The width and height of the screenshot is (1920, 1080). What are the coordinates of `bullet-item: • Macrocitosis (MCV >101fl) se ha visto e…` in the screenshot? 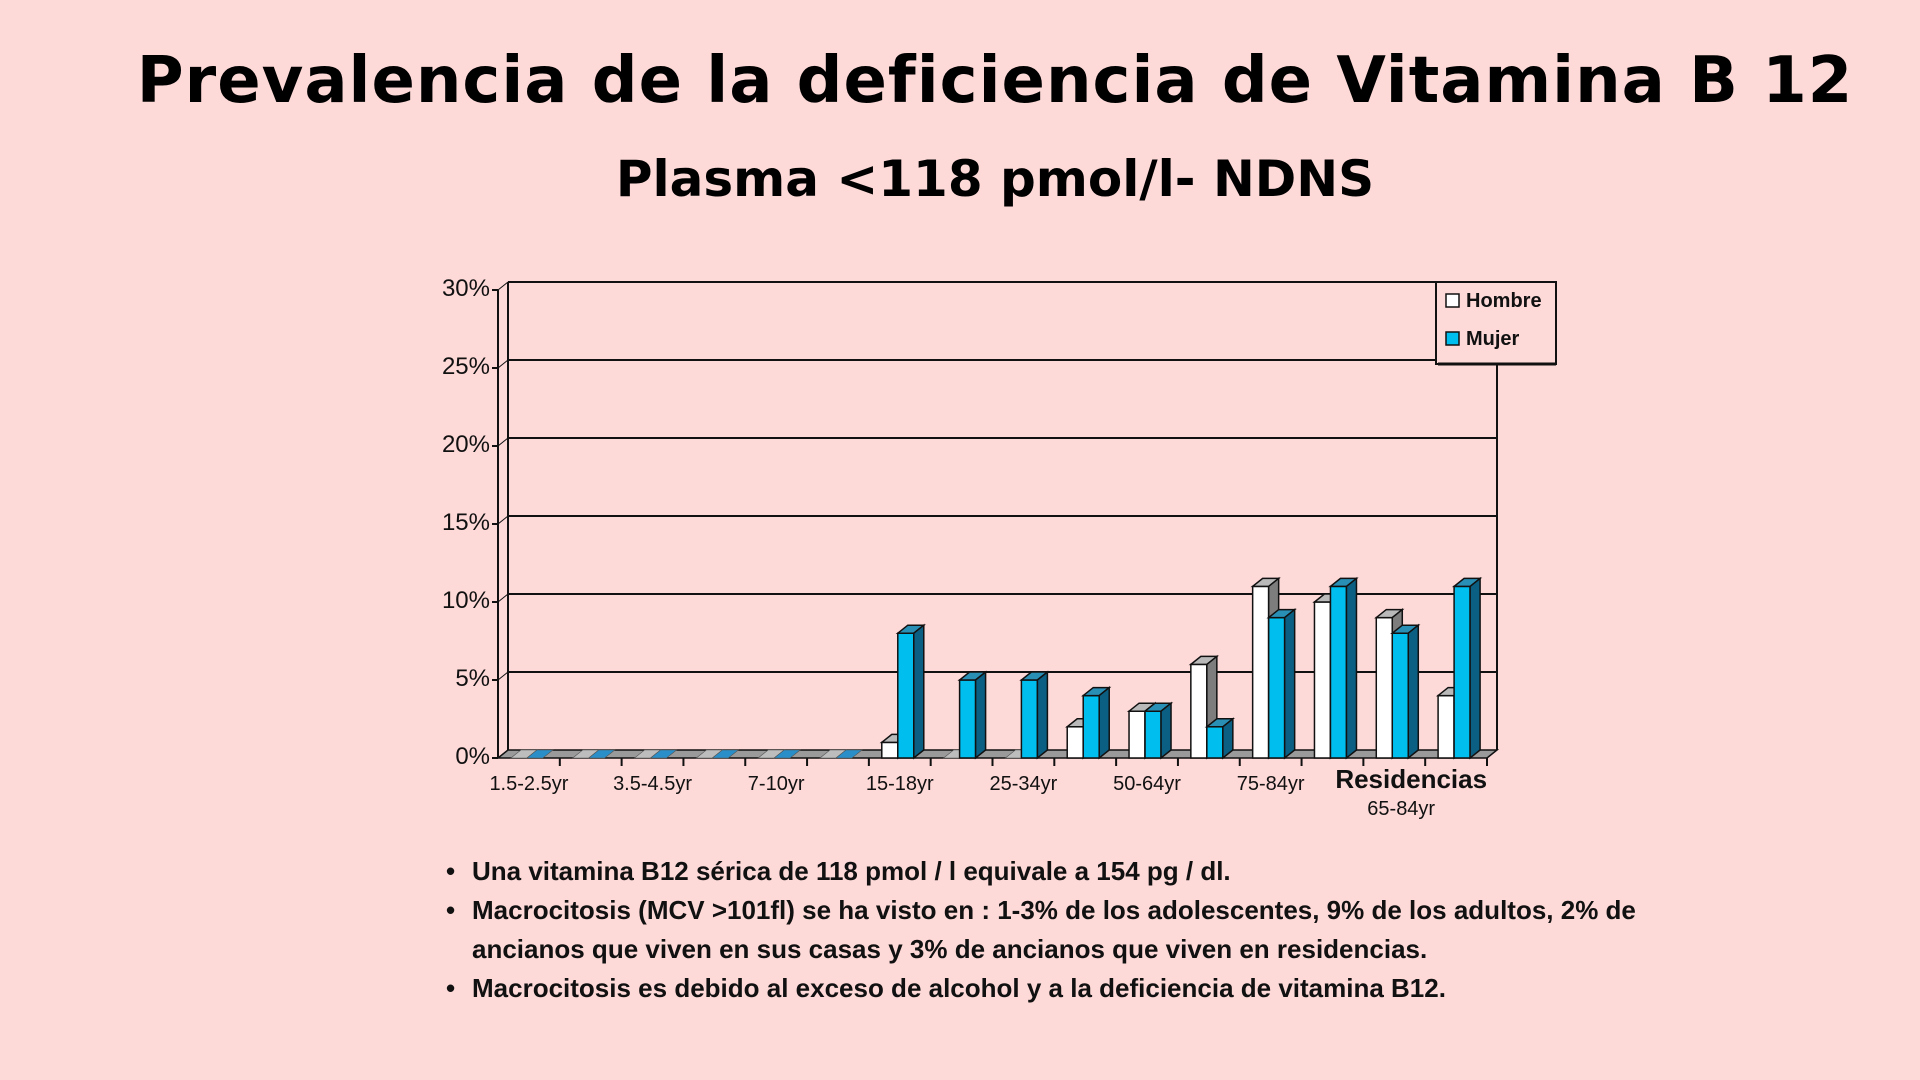 It's located at (1040, 930).